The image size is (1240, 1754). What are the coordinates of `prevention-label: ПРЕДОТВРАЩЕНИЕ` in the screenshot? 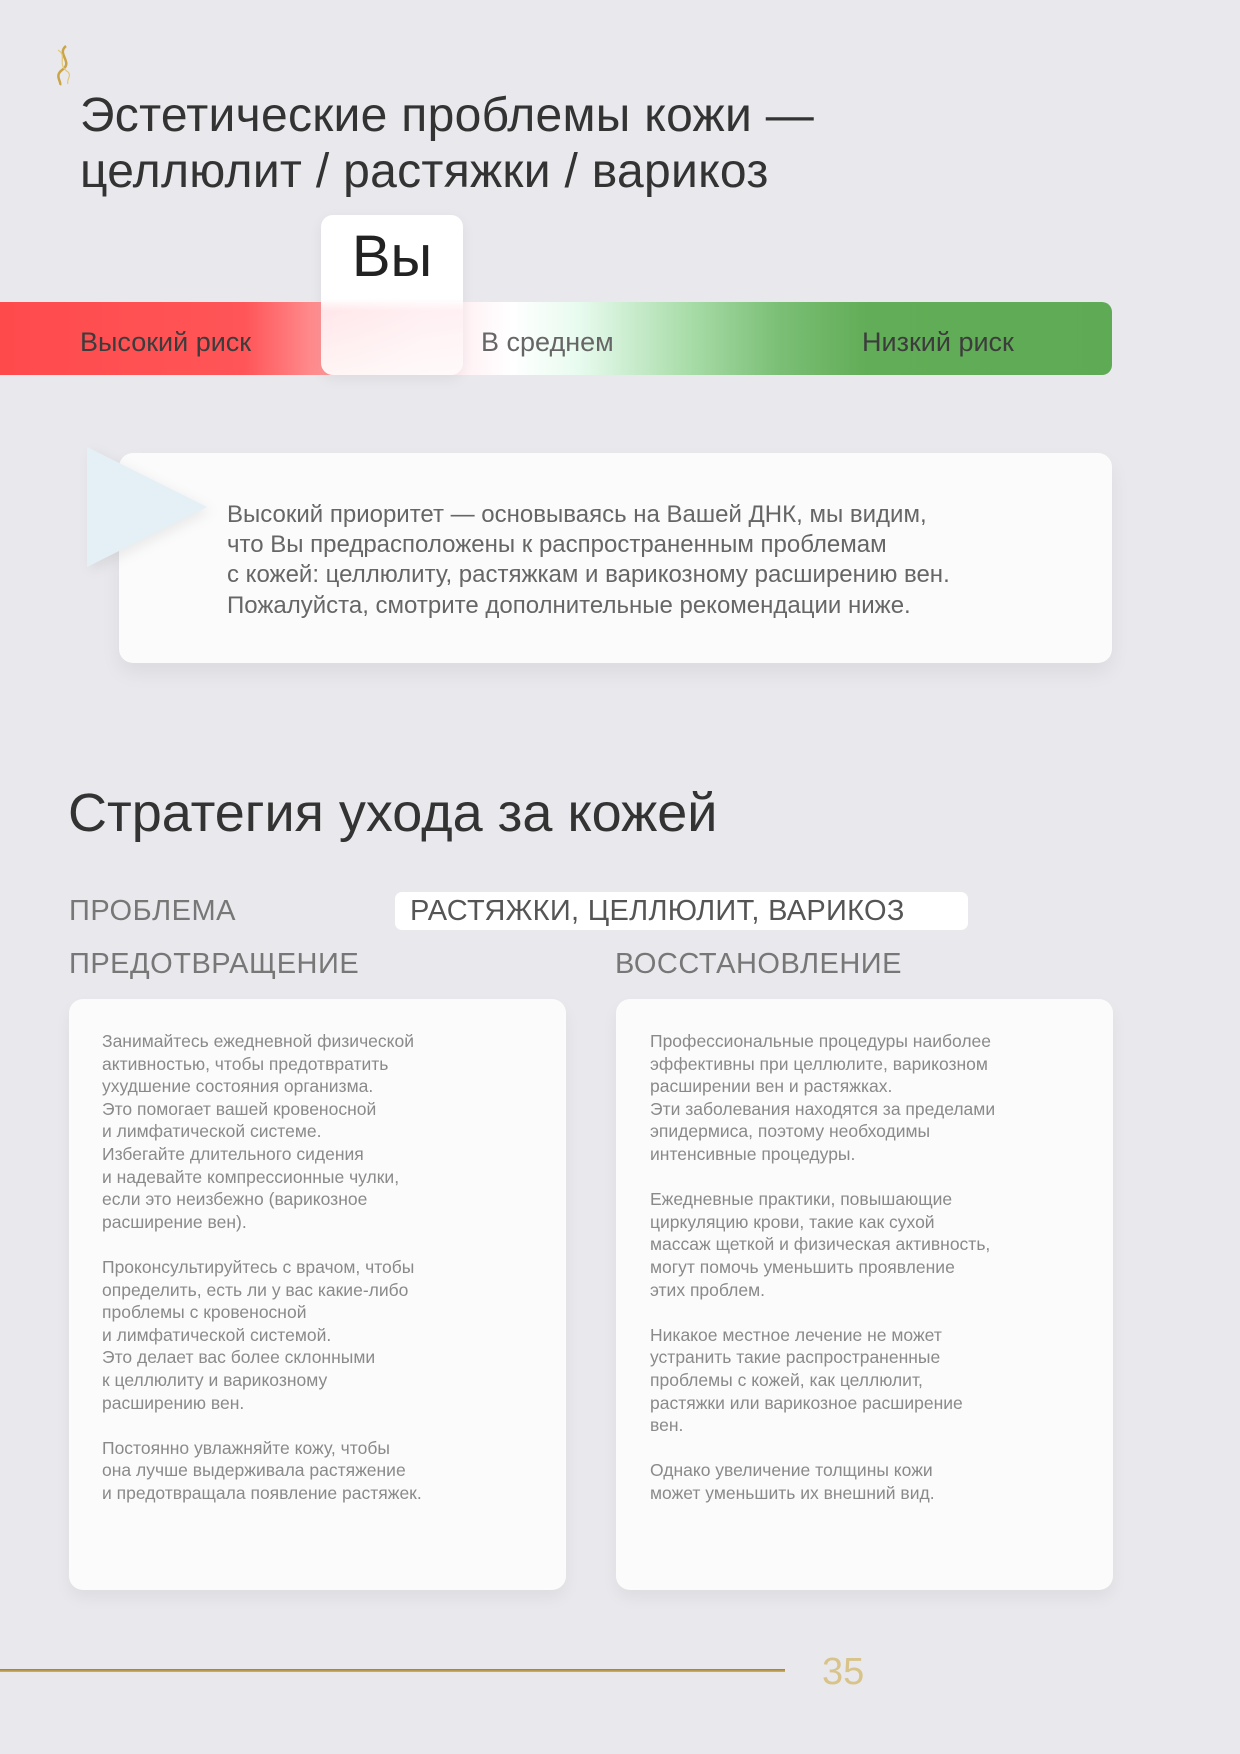 It's located at (214, 964).